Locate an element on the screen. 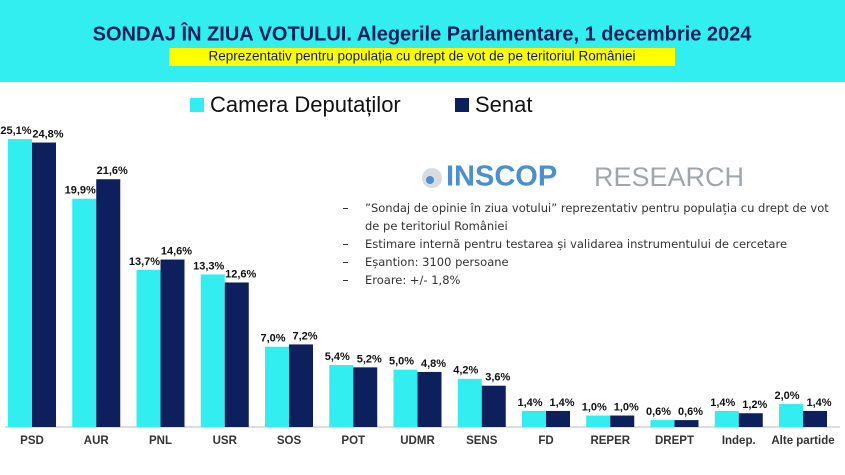 This screenshot has width=845, height=475. value-label: 14,6% is located at coordinates (176, 251).